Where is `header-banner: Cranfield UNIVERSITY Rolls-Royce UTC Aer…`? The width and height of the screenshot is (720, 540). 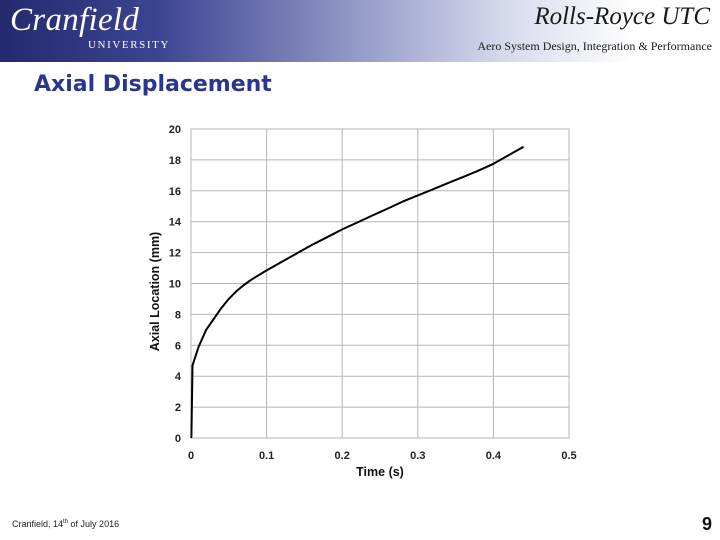
header-banner: Cranfield UNIVERSITY Rolls-Royce UTC Aer… is located at coordinates (360, 31).